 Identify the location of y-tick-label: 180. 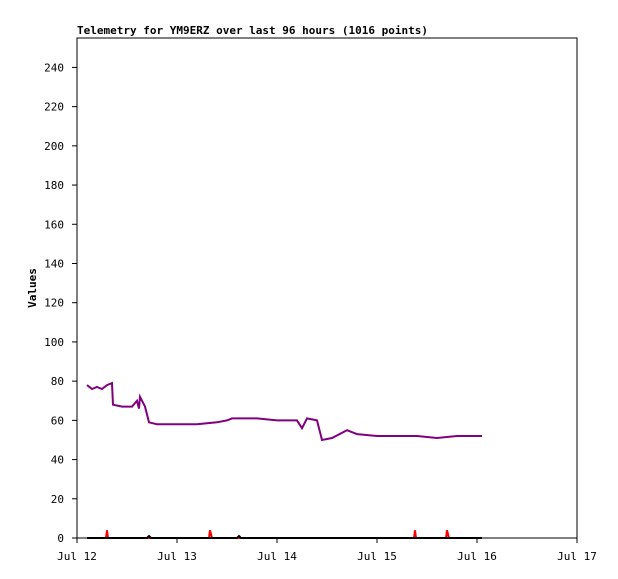
(54, 185).